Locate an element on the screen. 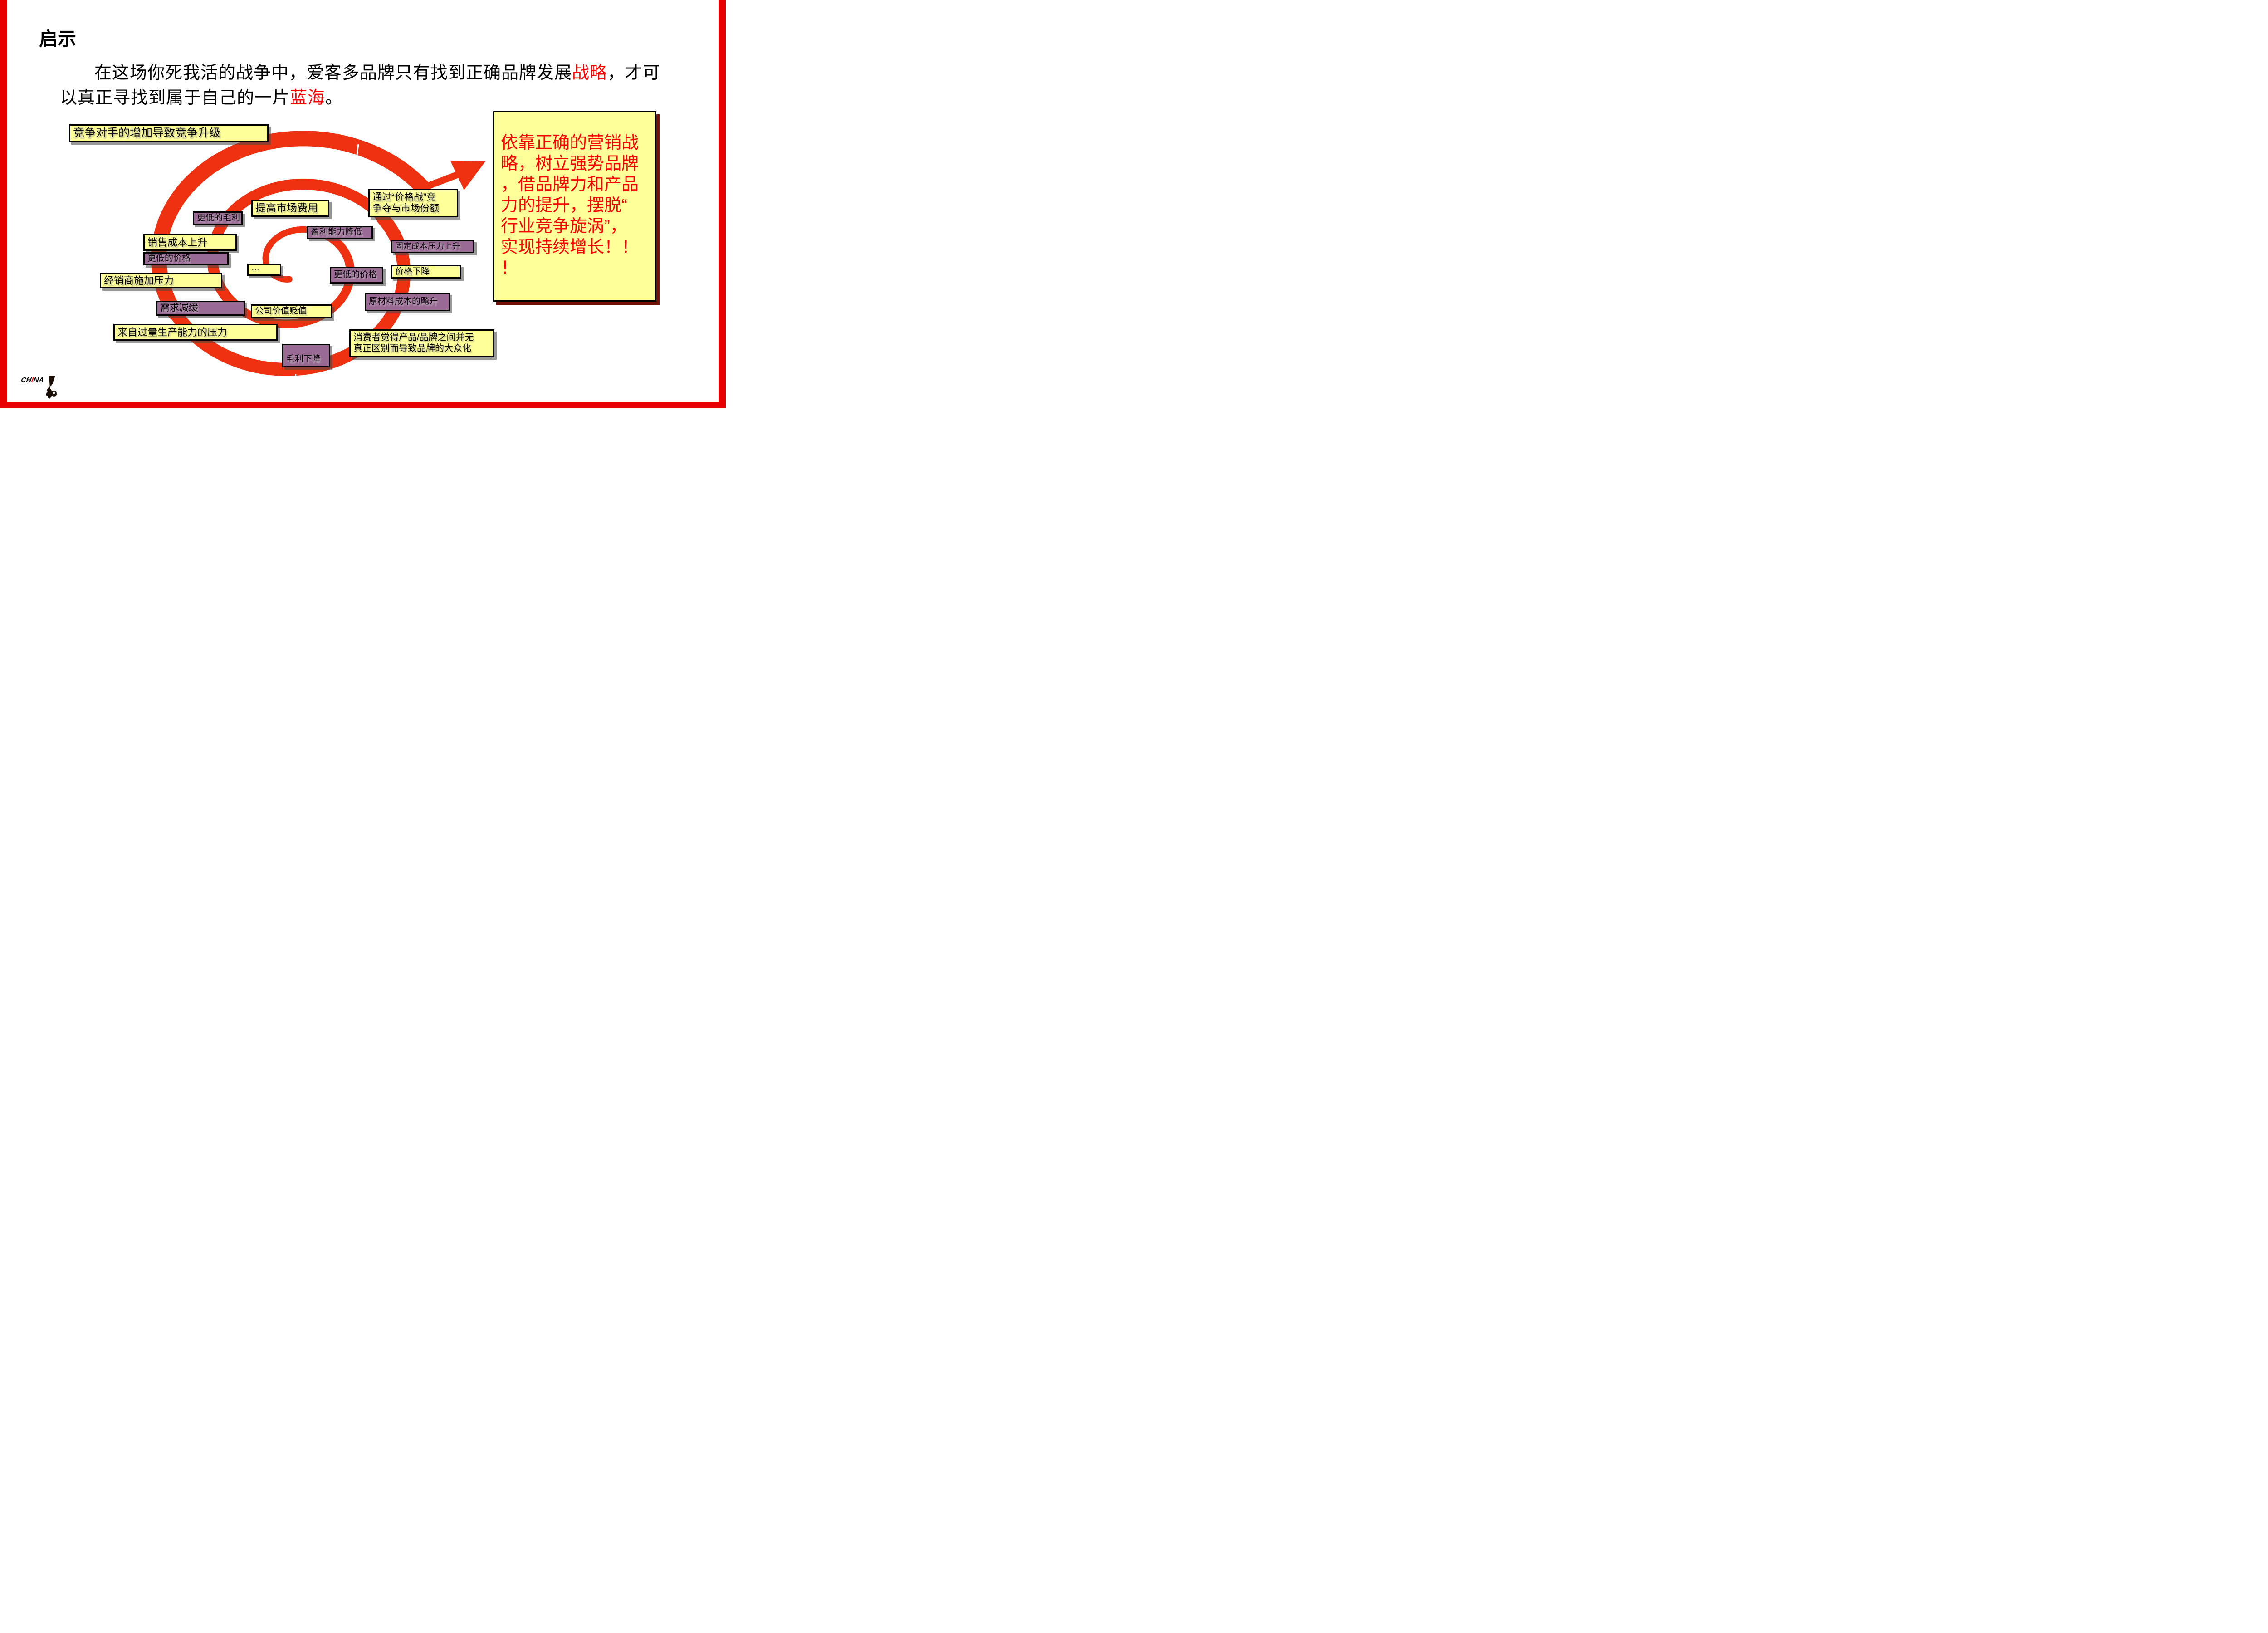 The width and height of the screenshot is (2268, 1633). label-dealer-pressure: 经销商施加压力 is located at coordinates (161, 280).